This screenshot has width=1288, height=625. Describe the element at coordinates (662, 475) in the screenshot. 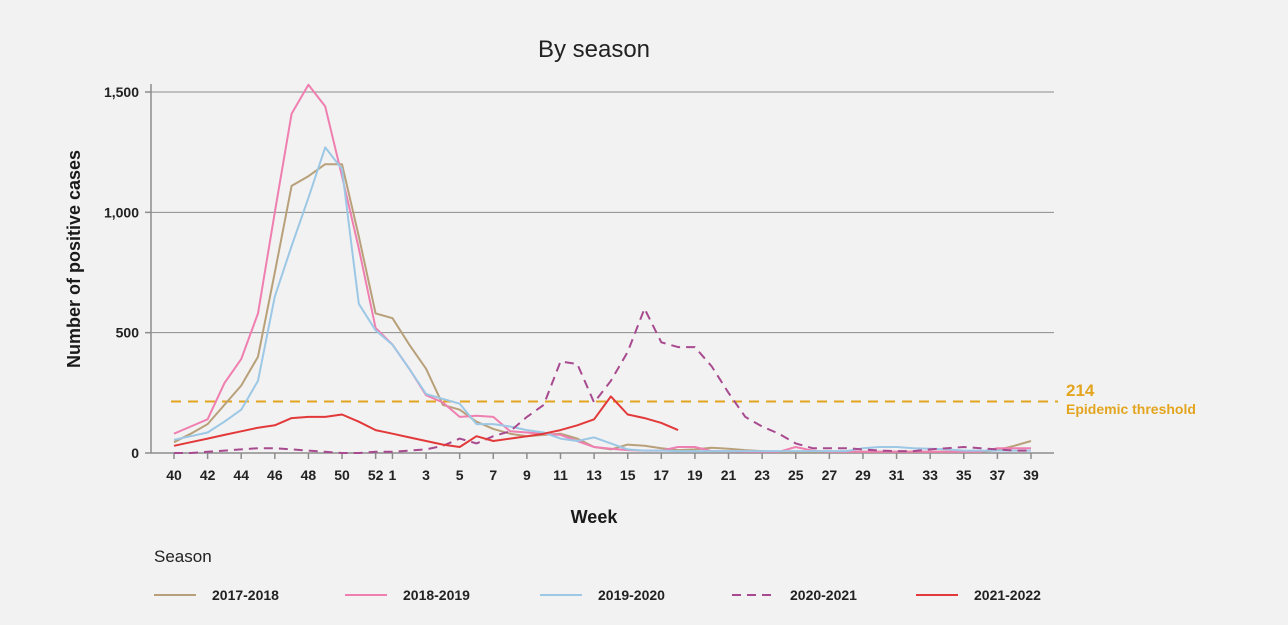

I see `x-tick-label: 17` at that location.